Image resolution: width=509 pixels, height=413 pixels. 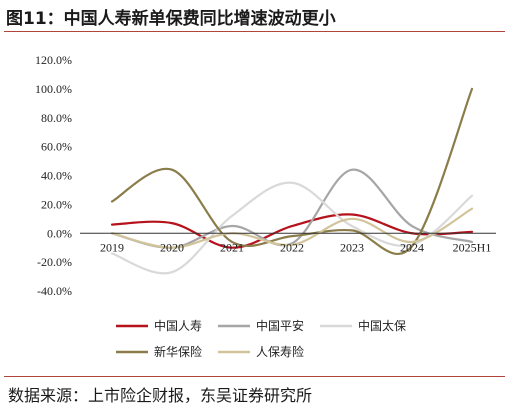 What do you see at coordinates (56, 204) in the screenshot?
I see `y-tick-label: 20.0%` at bounding box center [56, 204].